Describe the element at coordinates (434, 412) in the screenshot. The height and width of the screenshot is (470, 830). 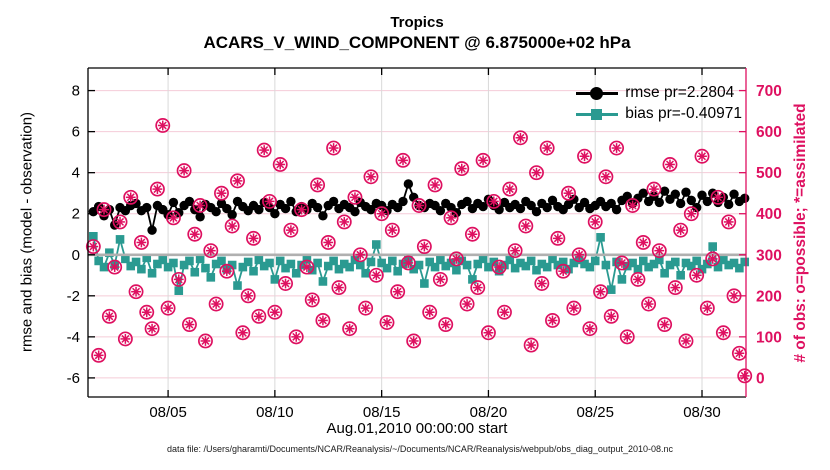
I see `x-tick-labels: 08/05 08/10 08/15 08/20 08/25 08/30` at that location.